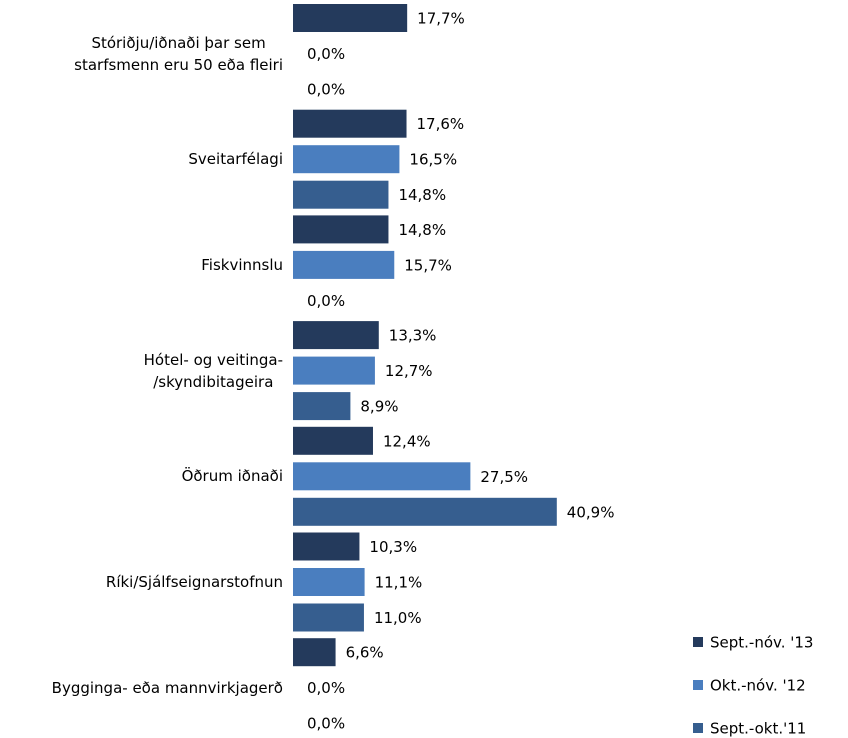 The image size is (848, 738). I want to click on data-label: 6,6%, so click(365, 653).